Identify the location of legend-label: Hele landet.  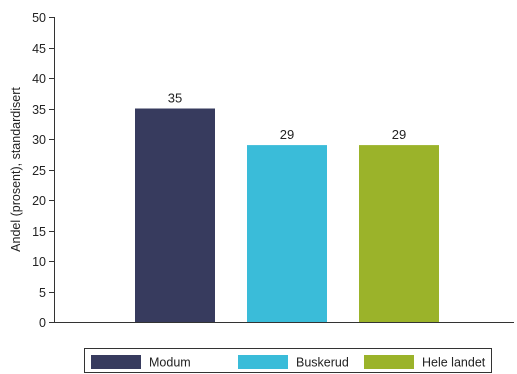
(454, 363).